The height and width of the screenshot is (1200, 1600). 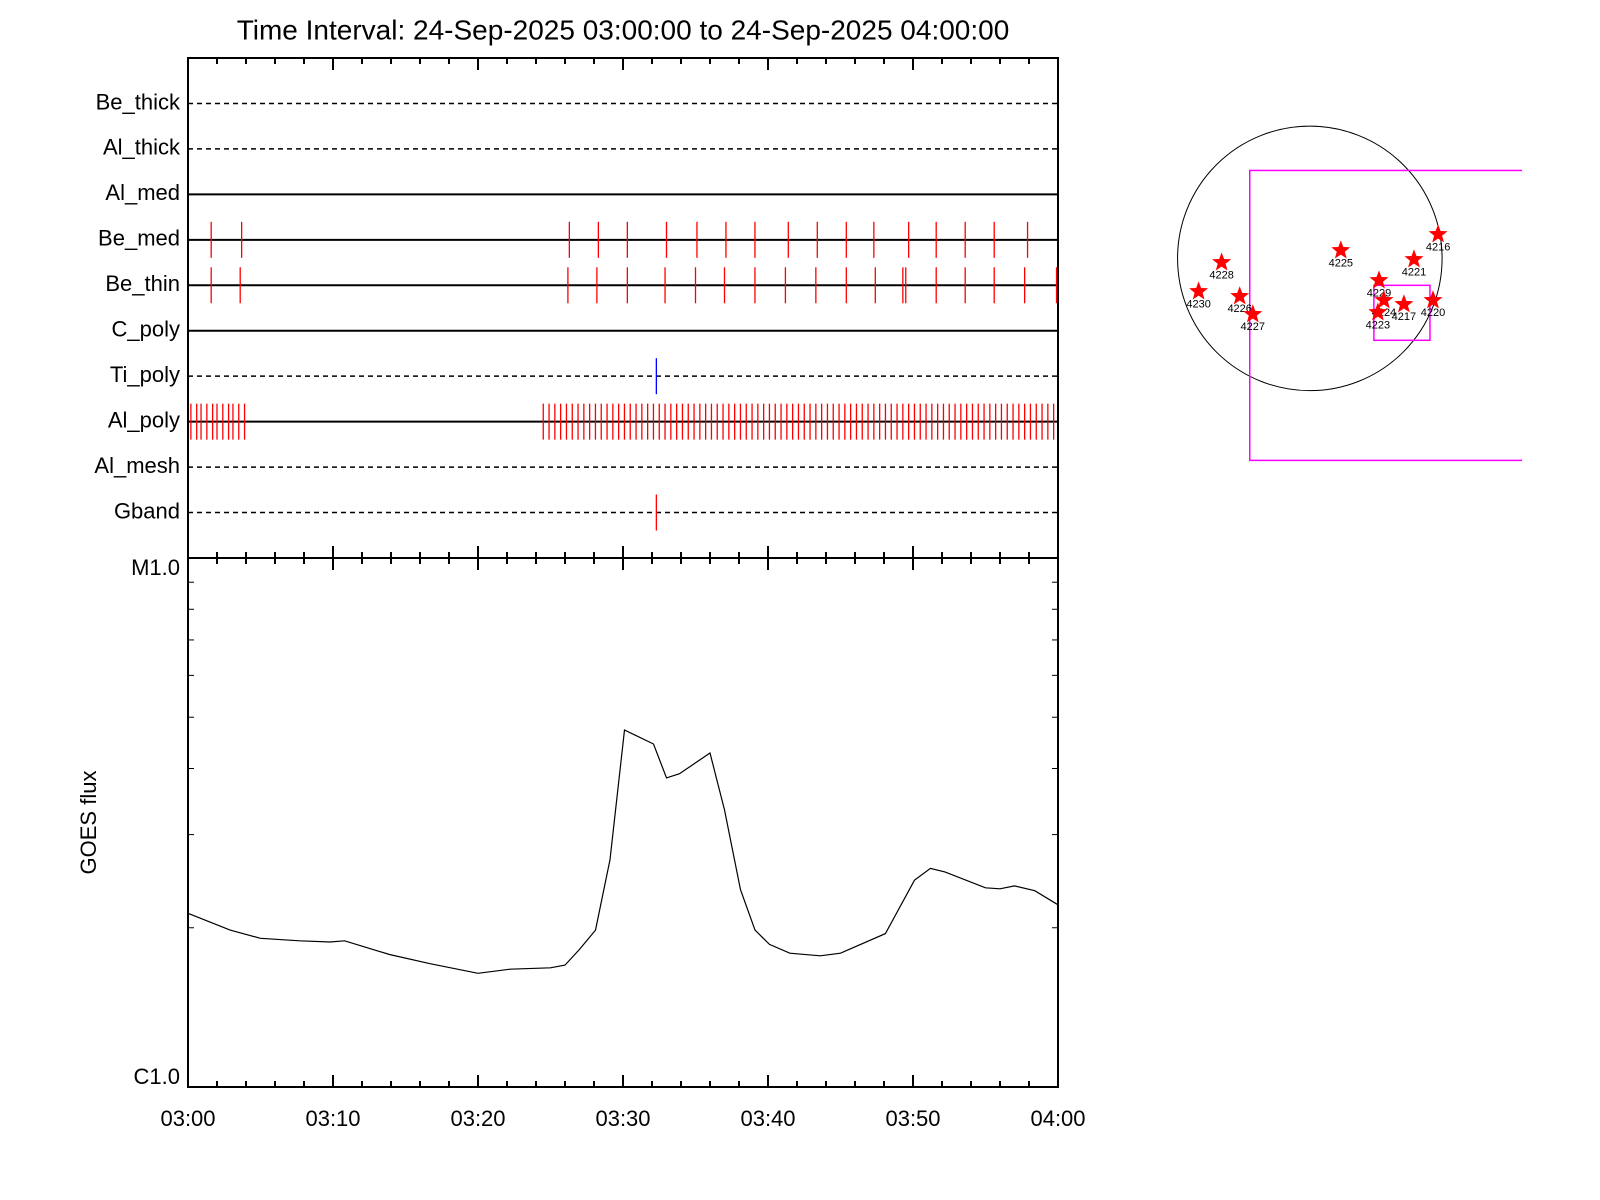 What do you see at coordinates (88, 823) in the screenshot?
I see `y-axis-label: GOES flux` at bounding box center [88, 823].